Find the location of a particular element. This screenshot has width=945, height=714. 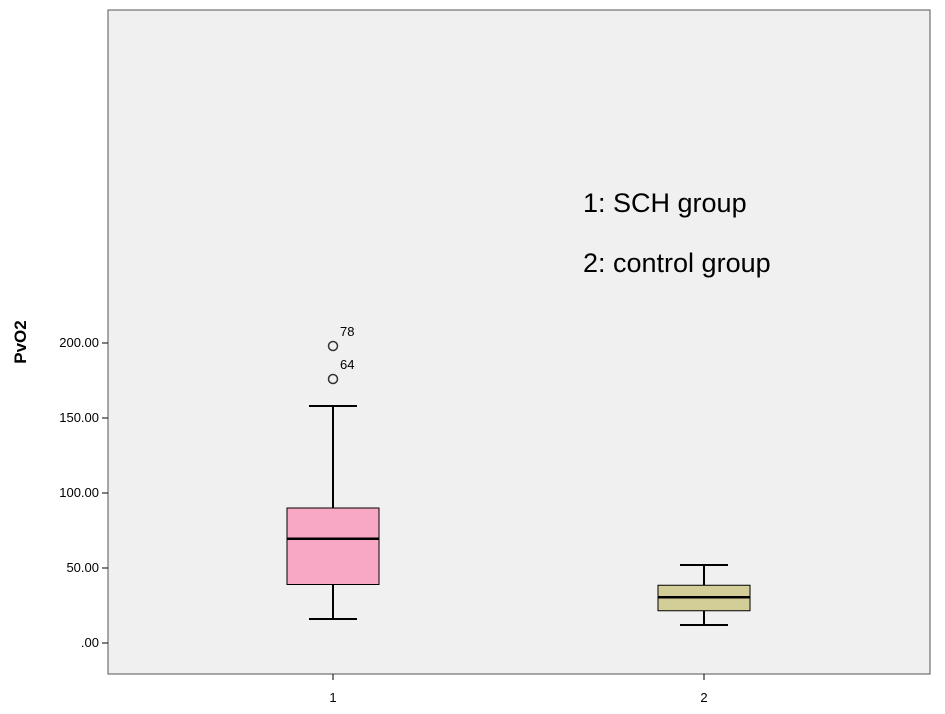

outlier-label: 78 is located at coordinates (347, 331).